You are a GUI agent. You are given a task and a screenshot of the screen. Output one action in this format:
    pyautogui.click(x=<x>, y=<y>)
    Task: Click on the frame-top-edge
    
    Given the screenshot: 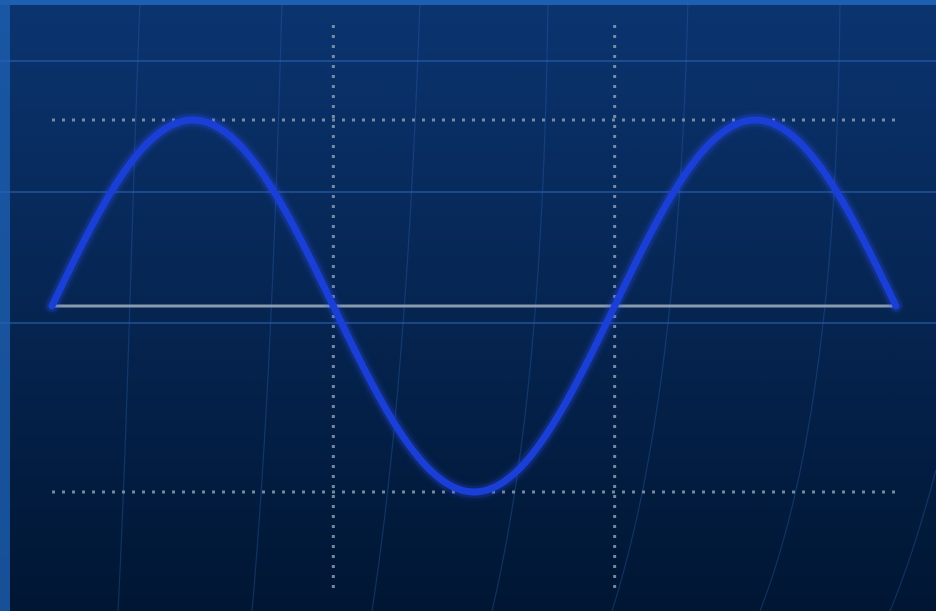 What is the action you would take?
    pyautogui.click(x=468, y=2)
    